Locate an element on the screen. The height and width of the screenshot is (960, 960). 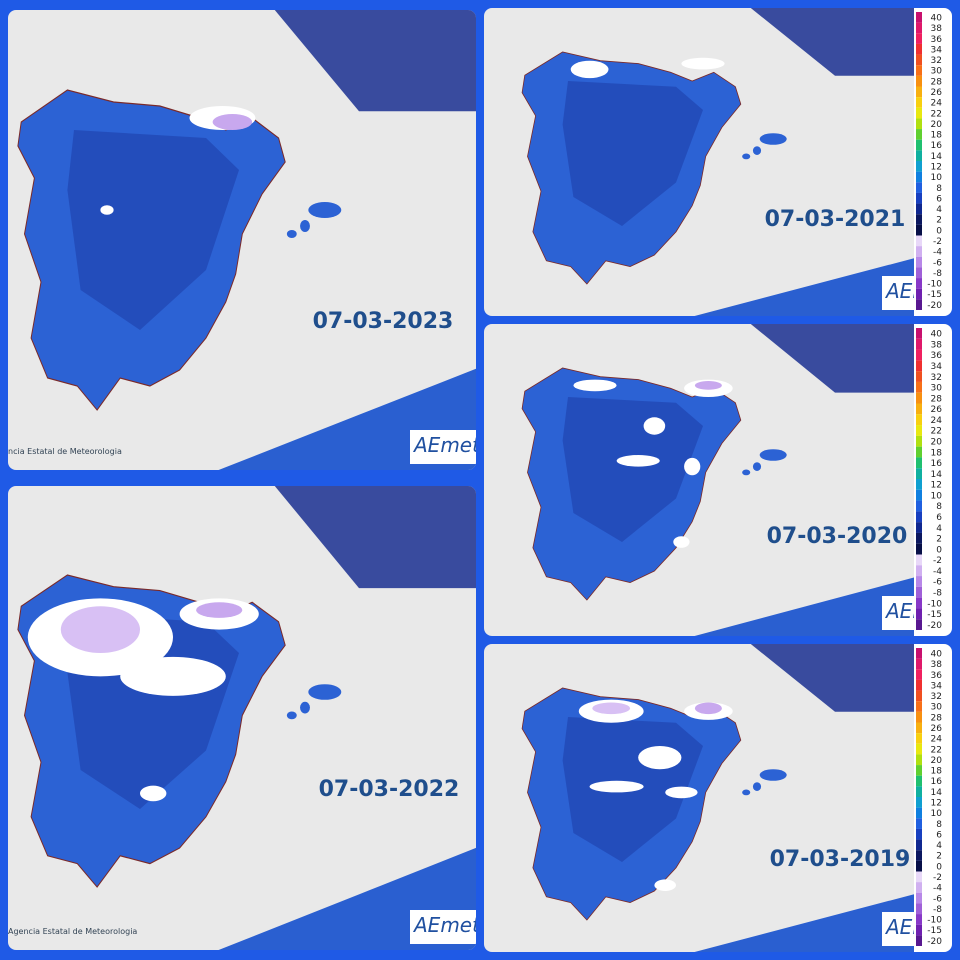
legend-label: -8 is located at coordinates (937, 910).